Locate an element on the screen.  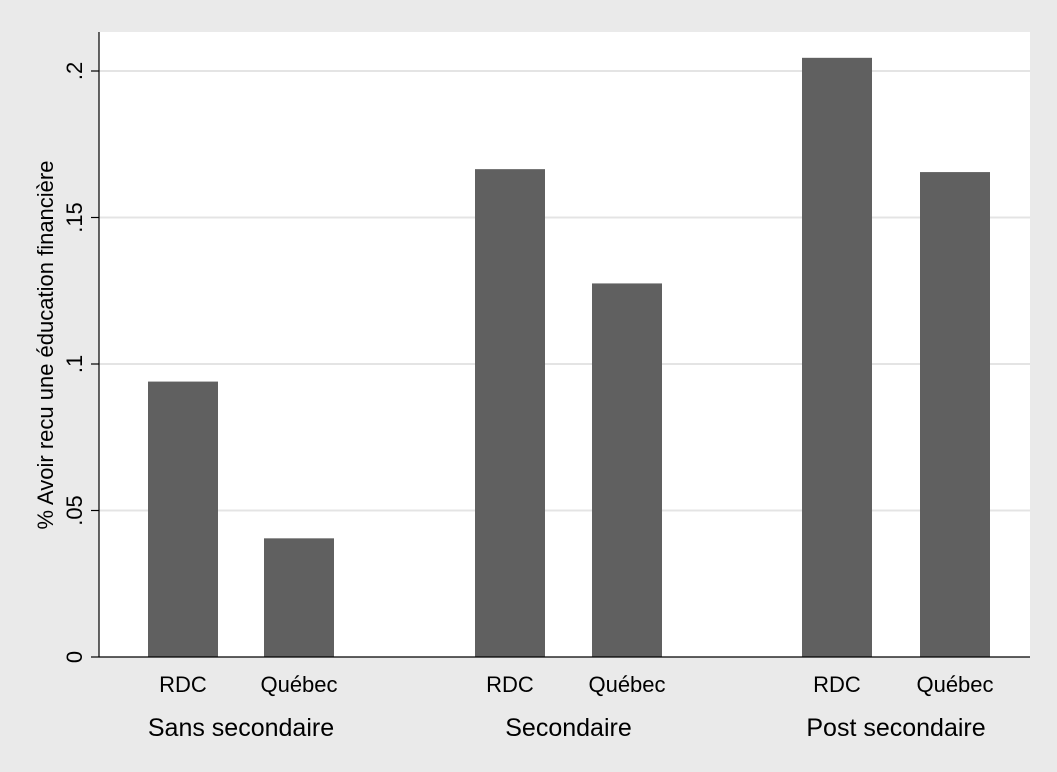
y-ticks: 0 .05 .1 .15 .2 is located at coordinates (80, 362).